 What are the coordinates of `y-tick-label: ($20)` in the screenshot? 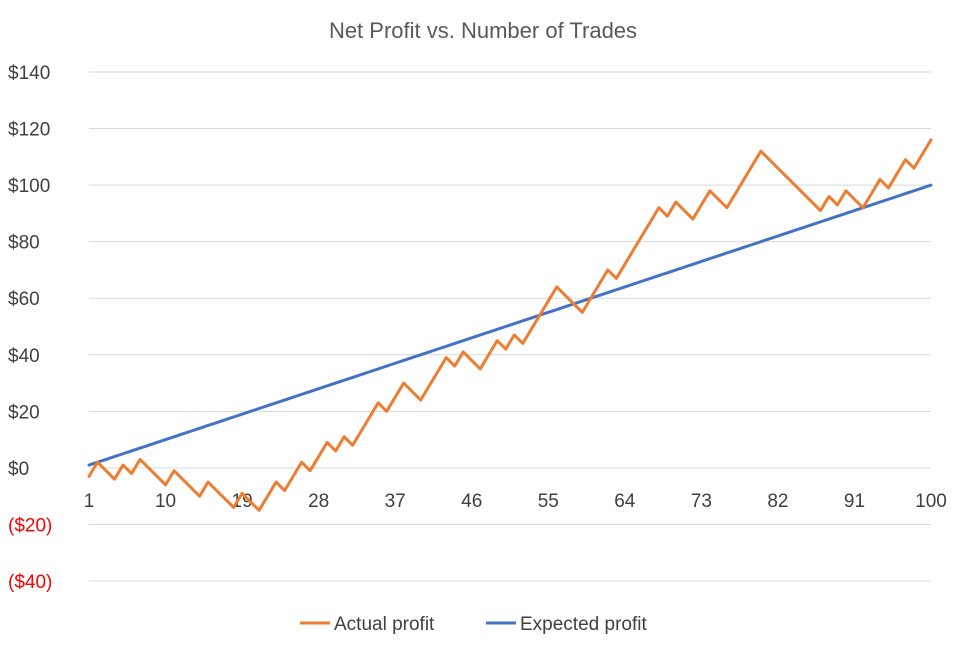 It's located at (30, 525).